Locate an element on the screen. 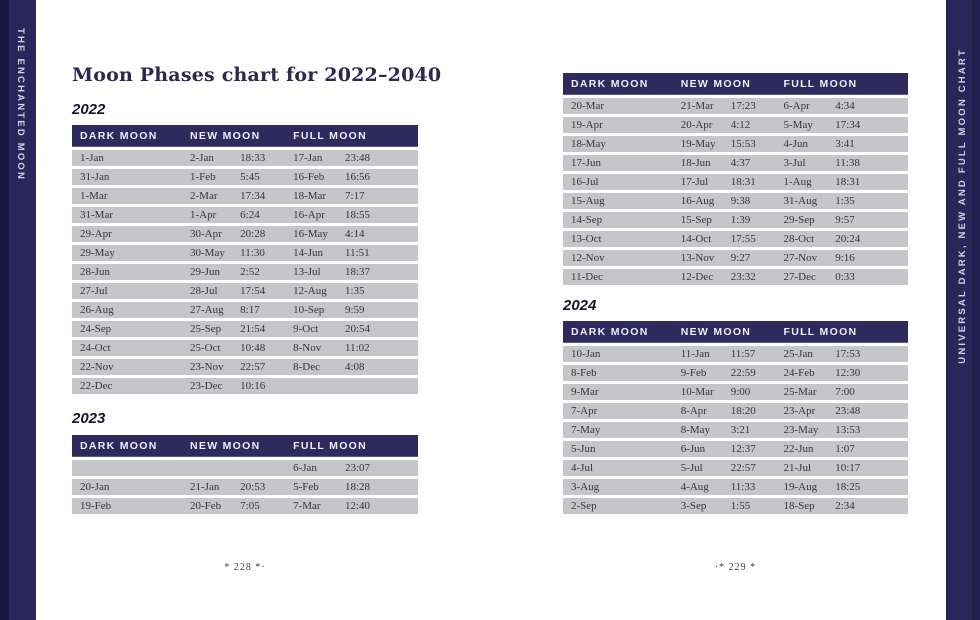  table-row: 19-Feb 20-Feb 7:05 7-Mar 12:40 is located at coordinates (245, 506).